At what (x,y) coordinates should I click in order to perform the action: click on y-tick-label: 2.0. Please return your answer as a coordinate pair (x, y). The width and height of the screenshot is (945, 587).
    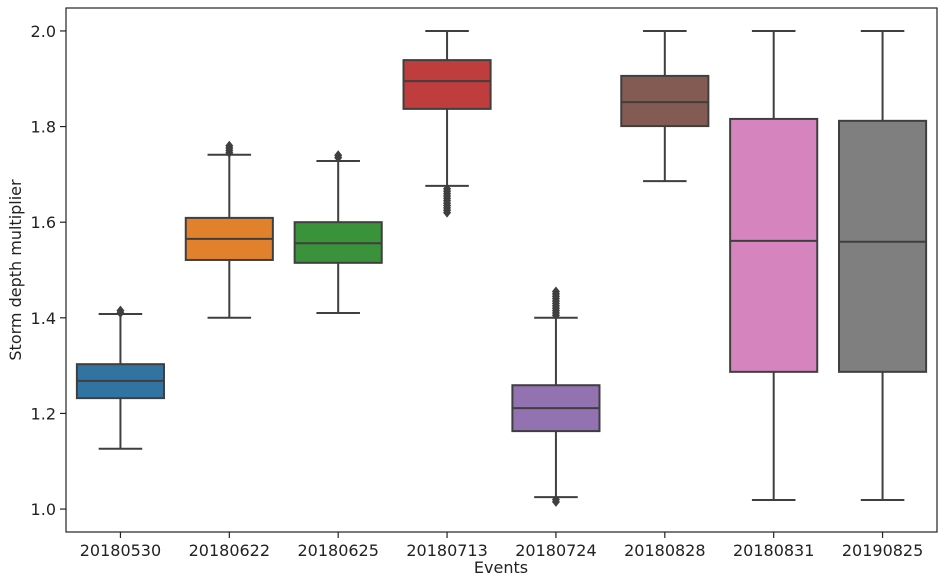
    Looking at the image, I should click on (43, 31).